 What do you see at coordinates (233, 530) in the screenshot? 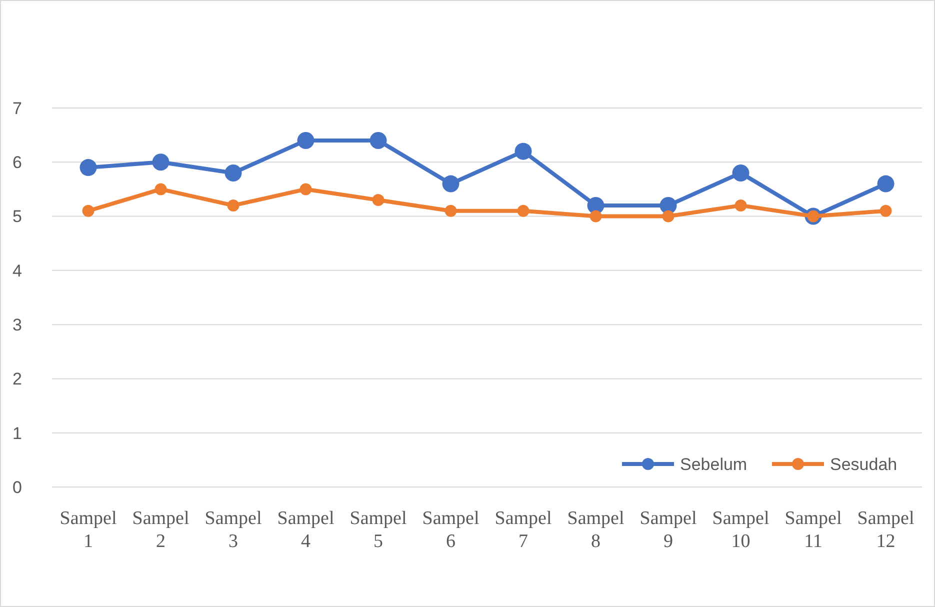
I see `x-tick-label: Sampel 3` at bounding box center [233, 530].